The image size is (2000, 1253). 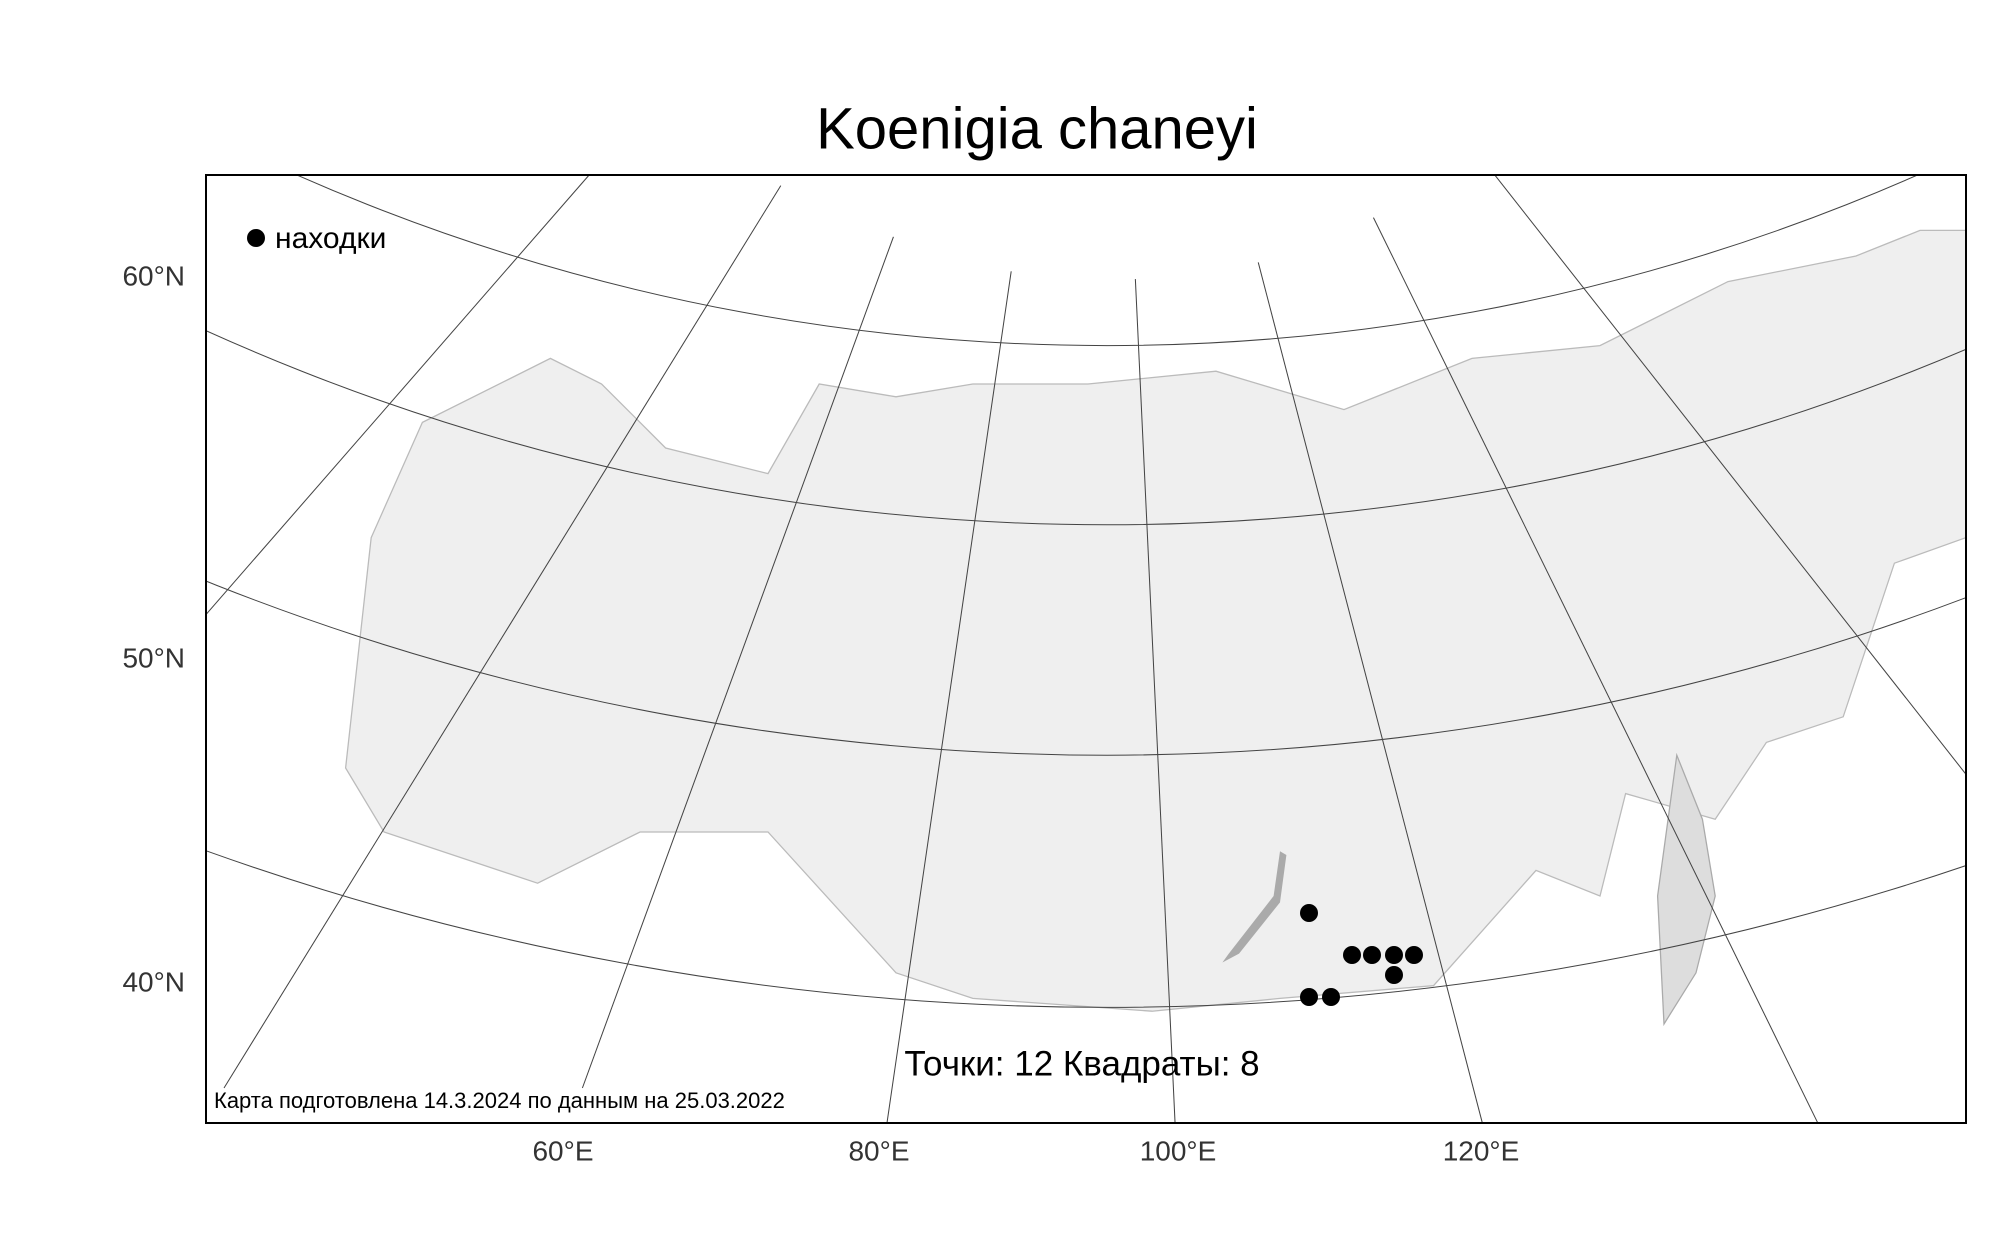 I want to click on lat-label: 60°N, so click(x=153, y=275).